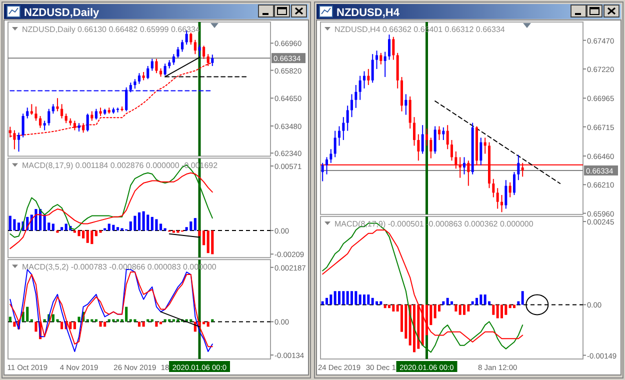 This screenshot has height=380, width=625. I want to click on chart-title: NZDUSD,Daily, so click(62, 13).